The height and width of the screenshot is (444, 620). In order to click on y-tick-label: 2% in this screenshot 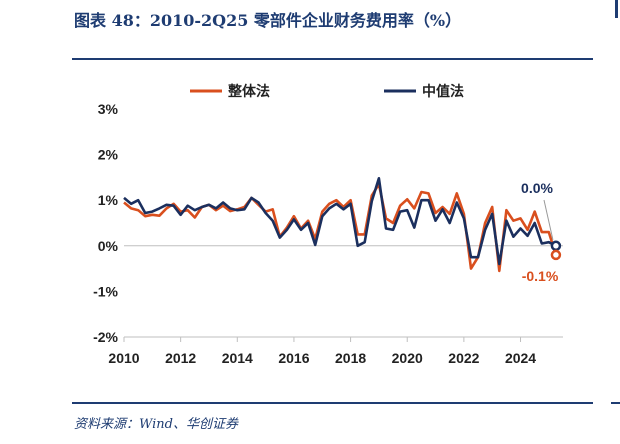, I will do `click(108, 155)`.